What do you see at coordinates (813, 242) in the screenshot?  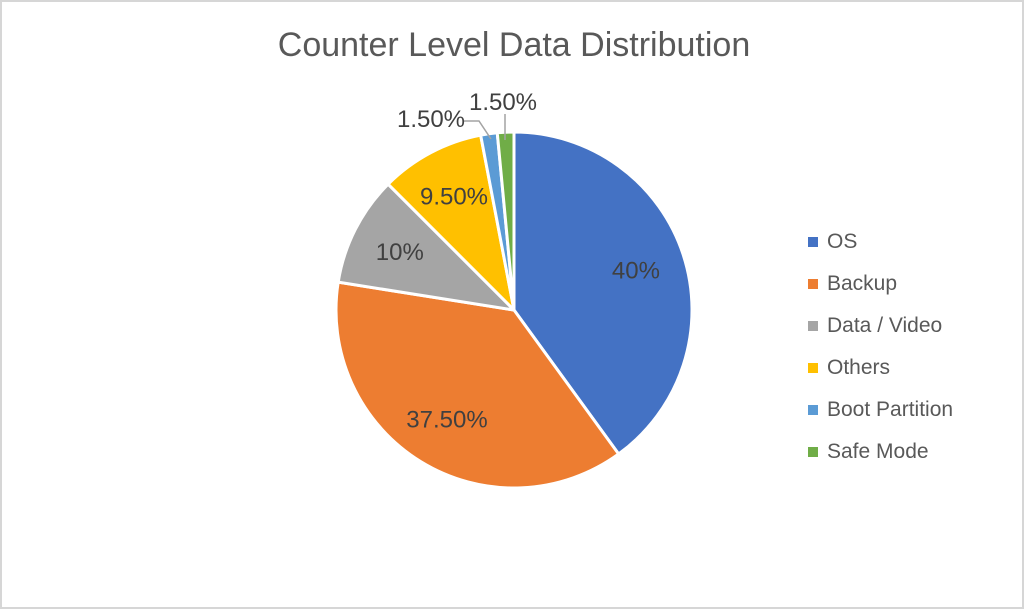 I see `legend-marker-os` at bounding box center [813, 242].